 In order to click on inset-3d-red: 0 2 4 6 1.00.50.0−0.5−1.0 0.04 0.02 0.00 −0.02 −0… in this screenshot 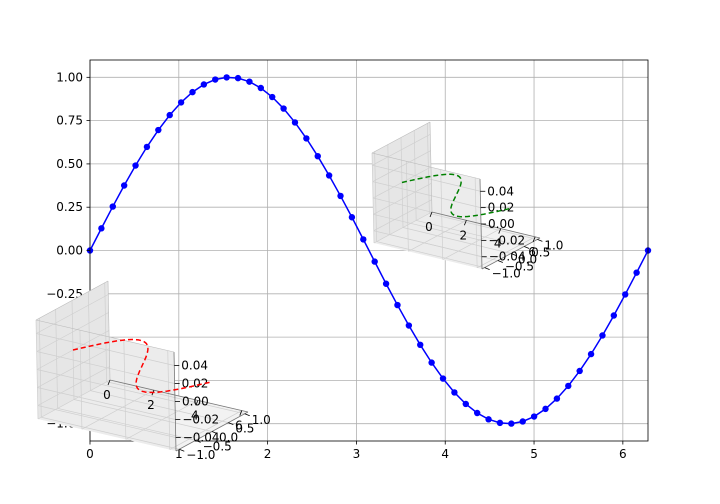, I will do `click(153, 371)`.